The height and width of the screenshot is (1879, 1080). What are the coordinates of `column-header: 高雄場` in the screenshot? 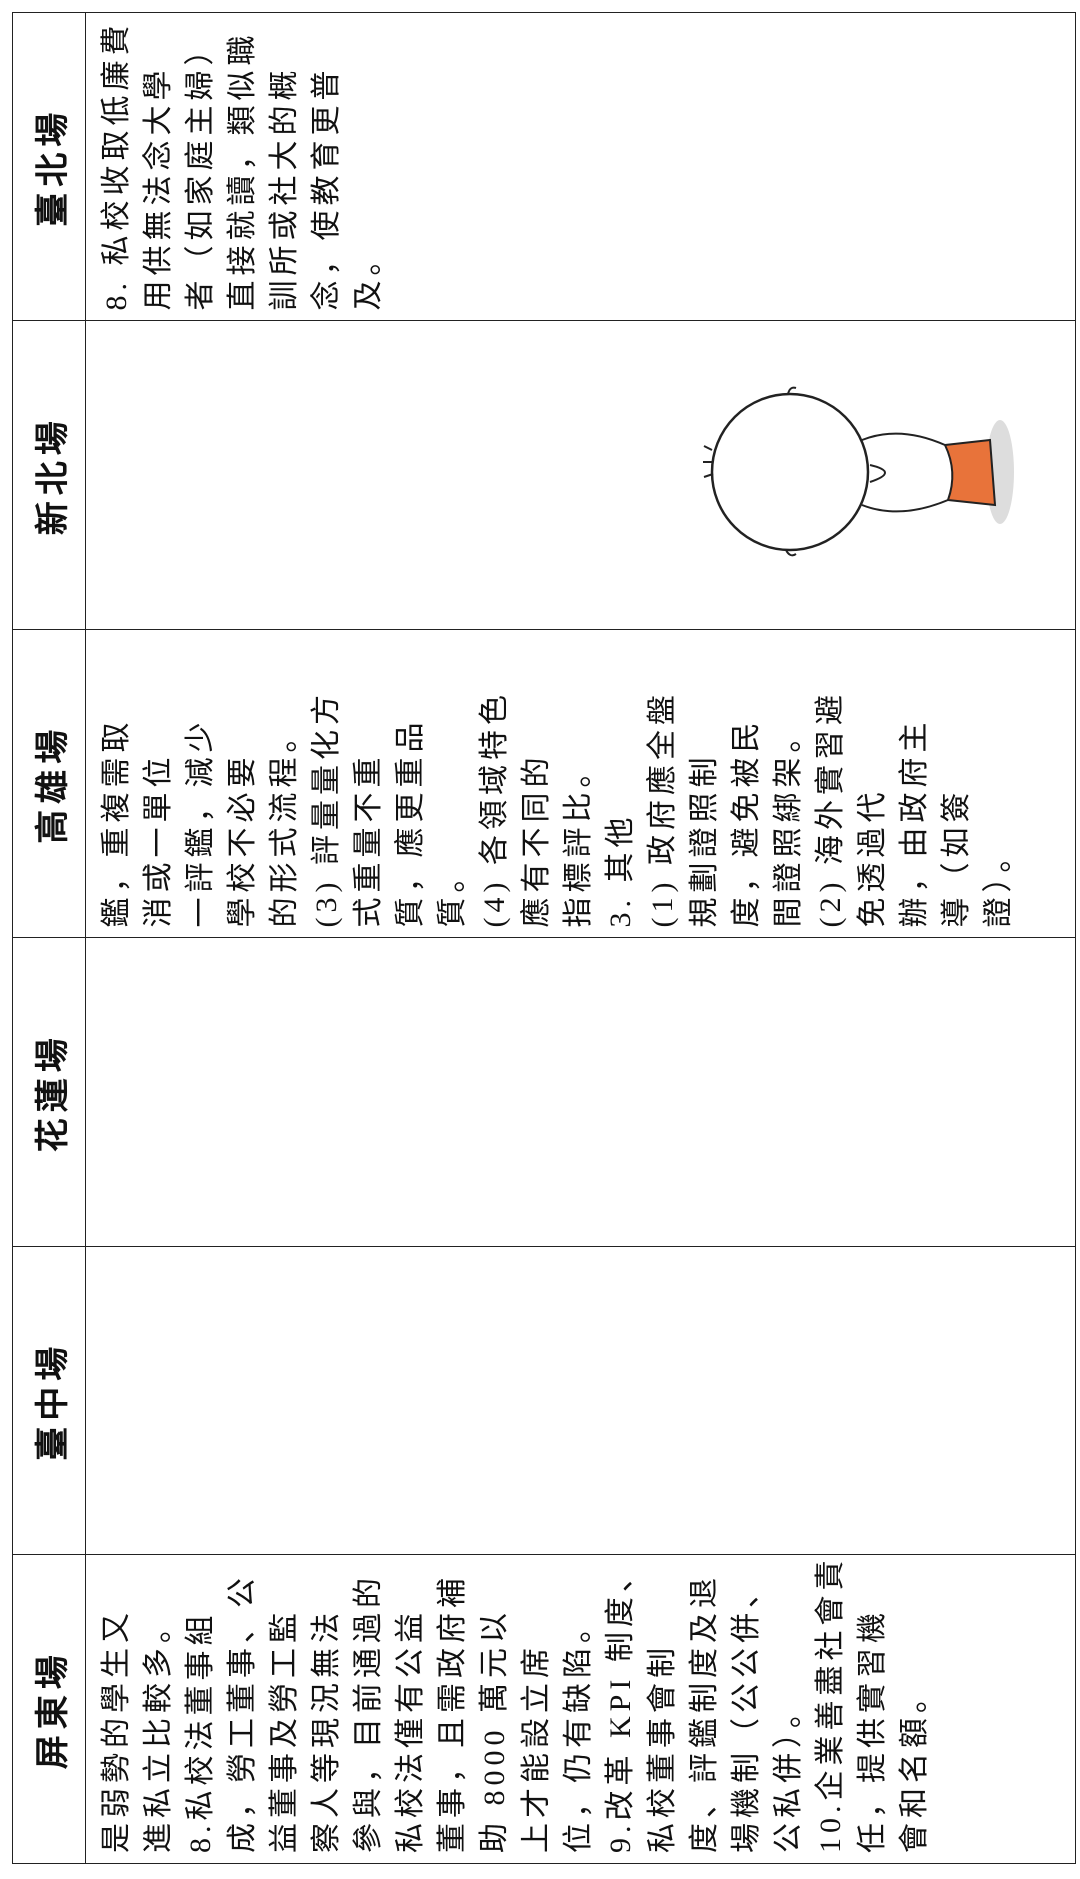 It's located at (49, 783).